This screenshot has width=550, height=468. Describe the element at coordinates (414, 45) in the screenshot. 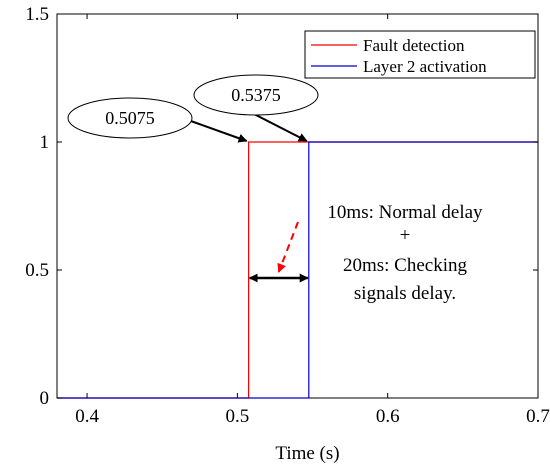

I see `legend-entry-label: Fault detection` at that location.